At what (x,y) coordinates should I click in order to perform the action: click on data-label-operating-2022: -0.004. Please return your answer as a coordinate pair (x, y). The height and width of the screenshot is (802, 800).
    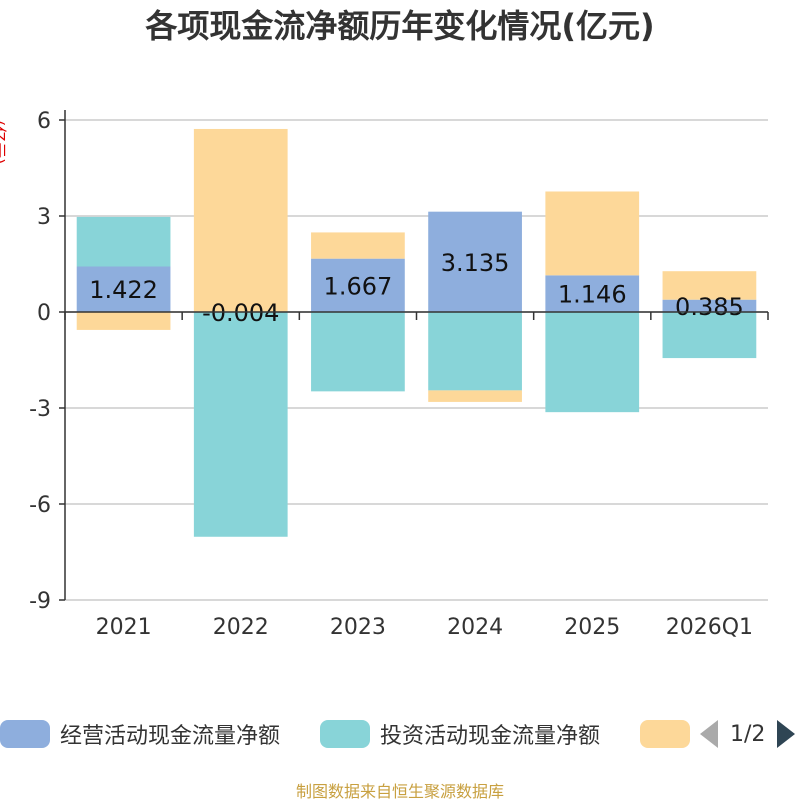
    Looking at the image, I should click on (240, 313).